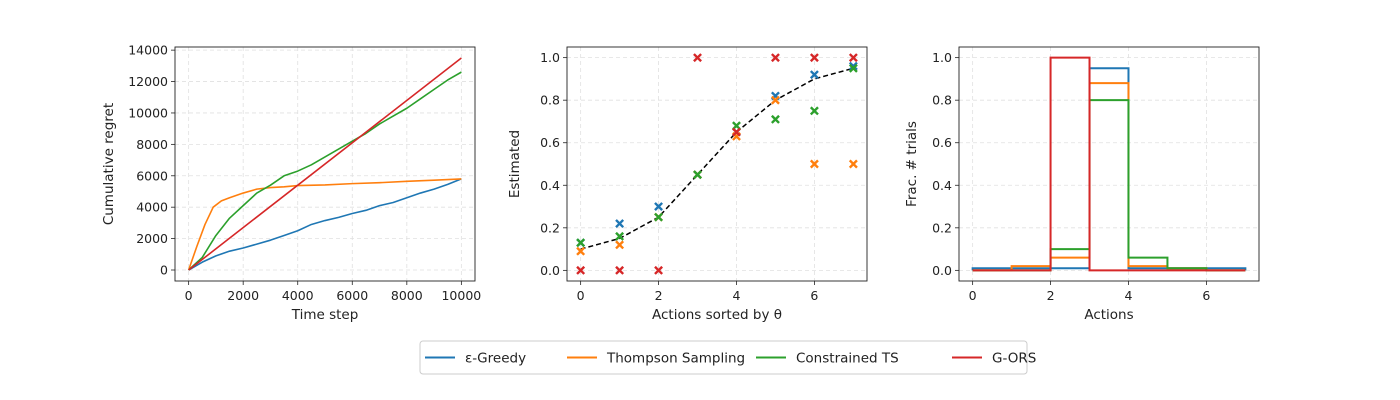 Image resolution: width=1400 pixels, height=400 pixels. I want to click on legend-box, so click(723, 357).